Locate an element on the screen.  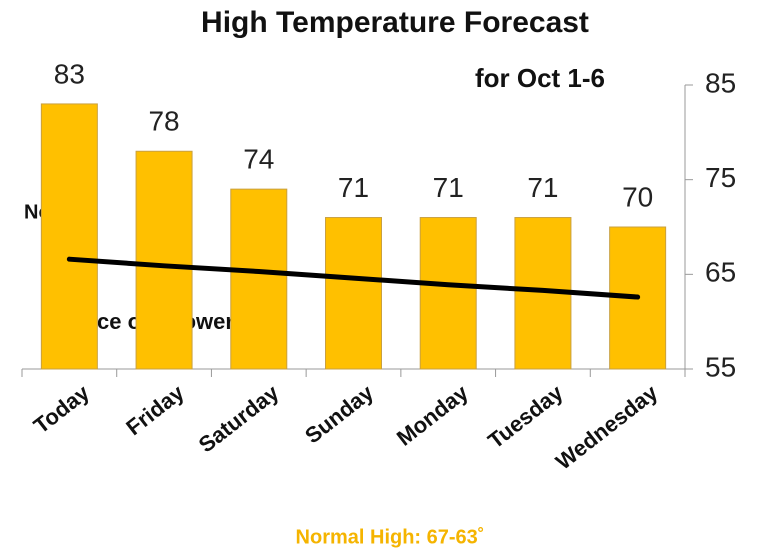
x-tick-label: Saturday is located at coordinates (239, 418).